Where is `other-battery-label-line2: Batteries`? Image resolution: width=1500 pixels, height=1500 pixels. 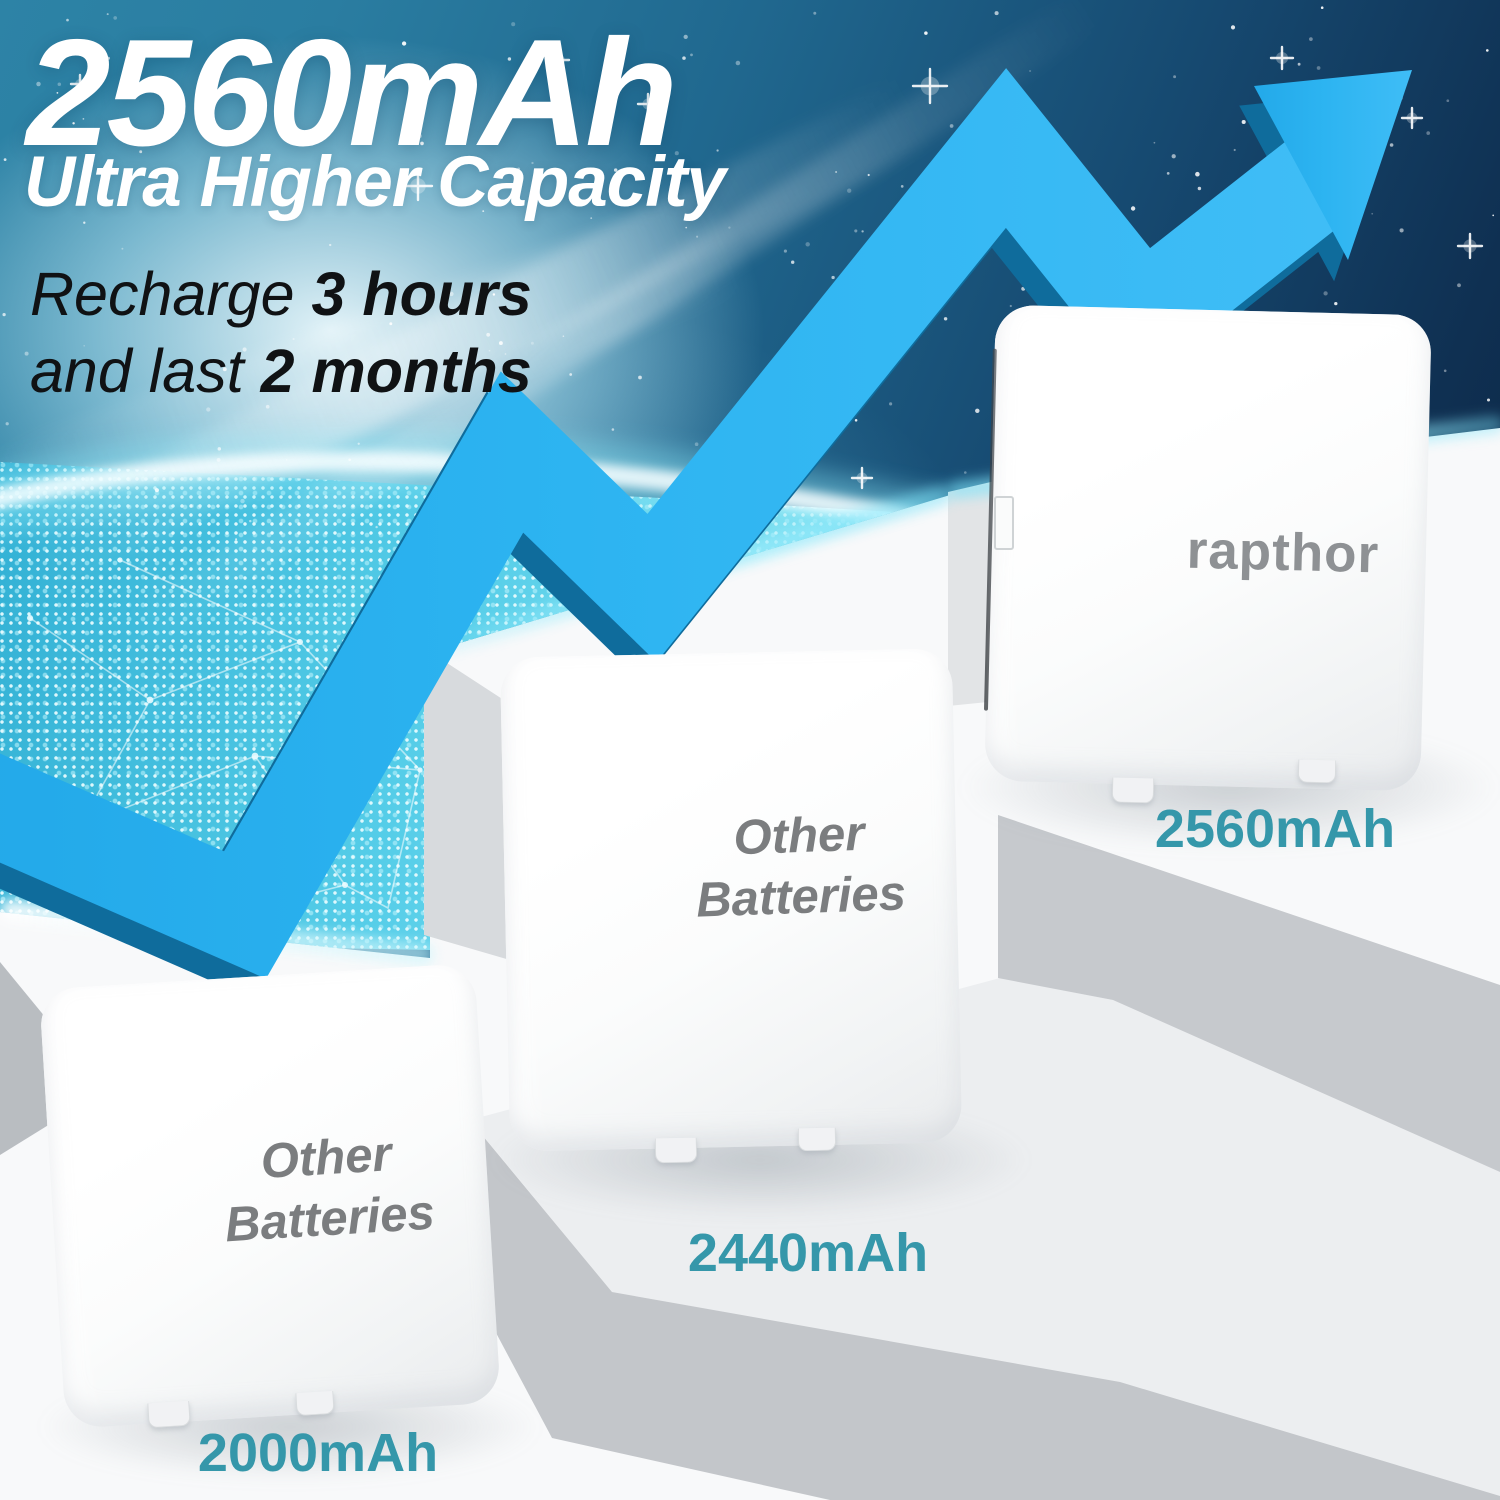
other-battery-label-line2: Batteries is located at coordinates (801, 897).